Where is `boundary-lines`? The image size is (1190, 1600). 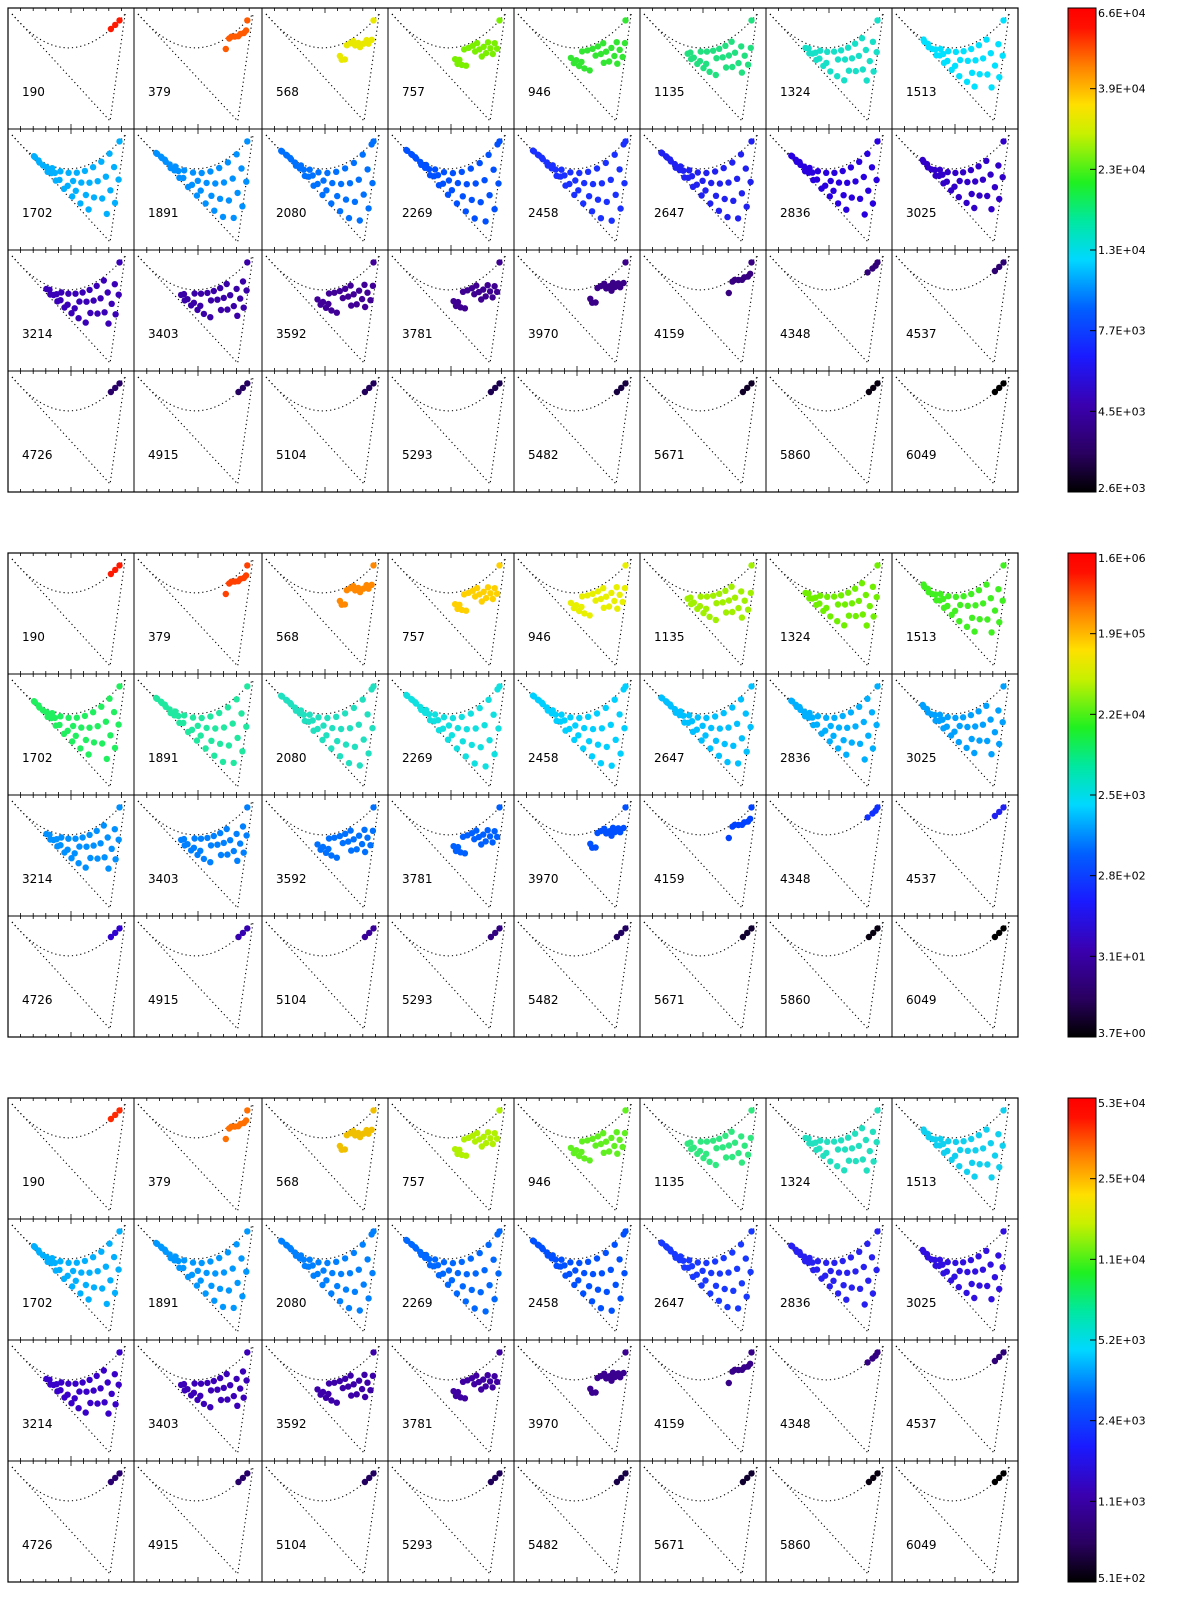
boundary-lines is located at coordinates (448, 68).